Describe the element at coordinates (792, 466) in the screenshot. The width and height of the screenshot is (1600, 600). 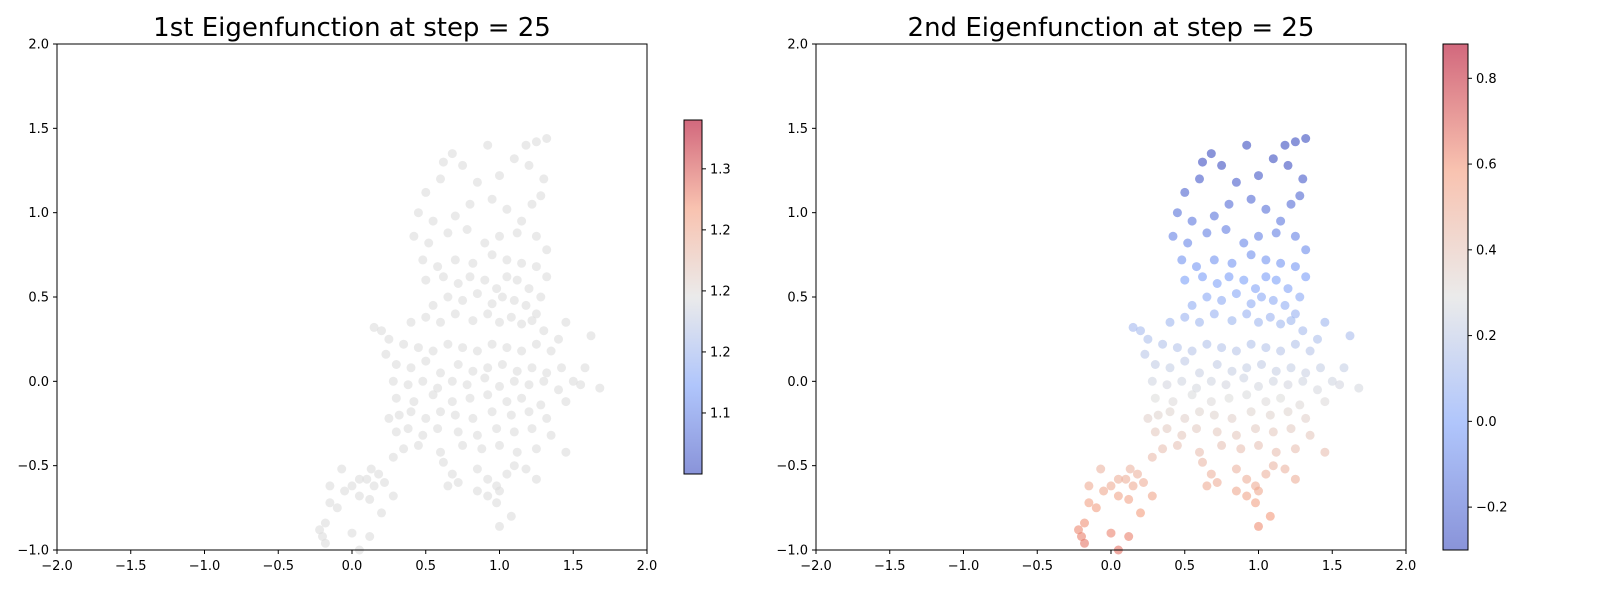
I see `y-tick-label: −0.5` at that location.